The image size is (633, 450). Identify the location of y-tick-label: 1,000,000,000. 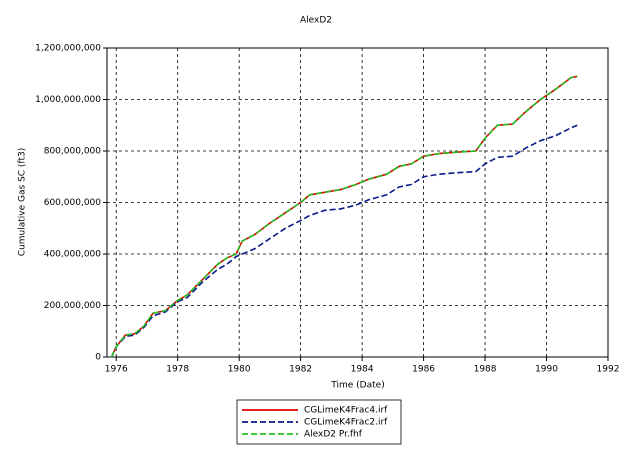
(68, 100).